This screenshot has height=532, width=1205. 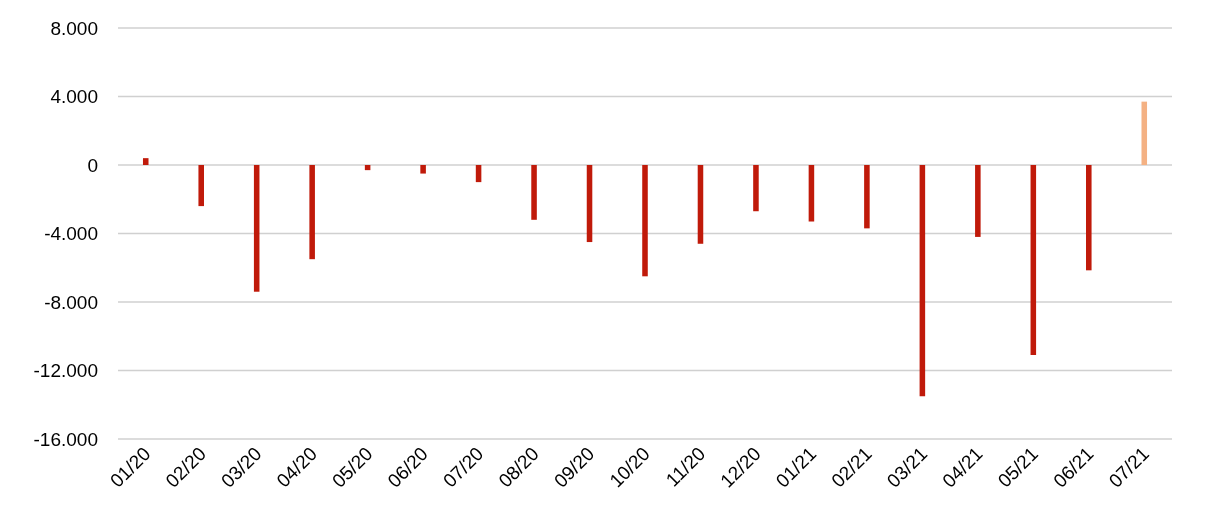 I want to click on y-tick-label: -8.000, so click(x=71, y=302).